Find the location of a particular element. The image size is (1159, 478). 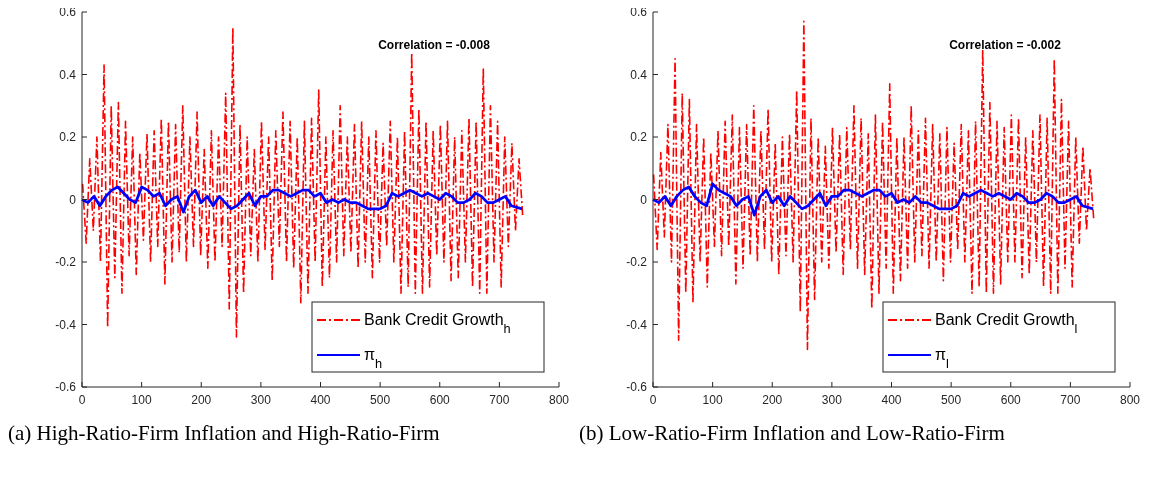

annotation: Correlation = -0.002 is located at coordinates (1005, 45).